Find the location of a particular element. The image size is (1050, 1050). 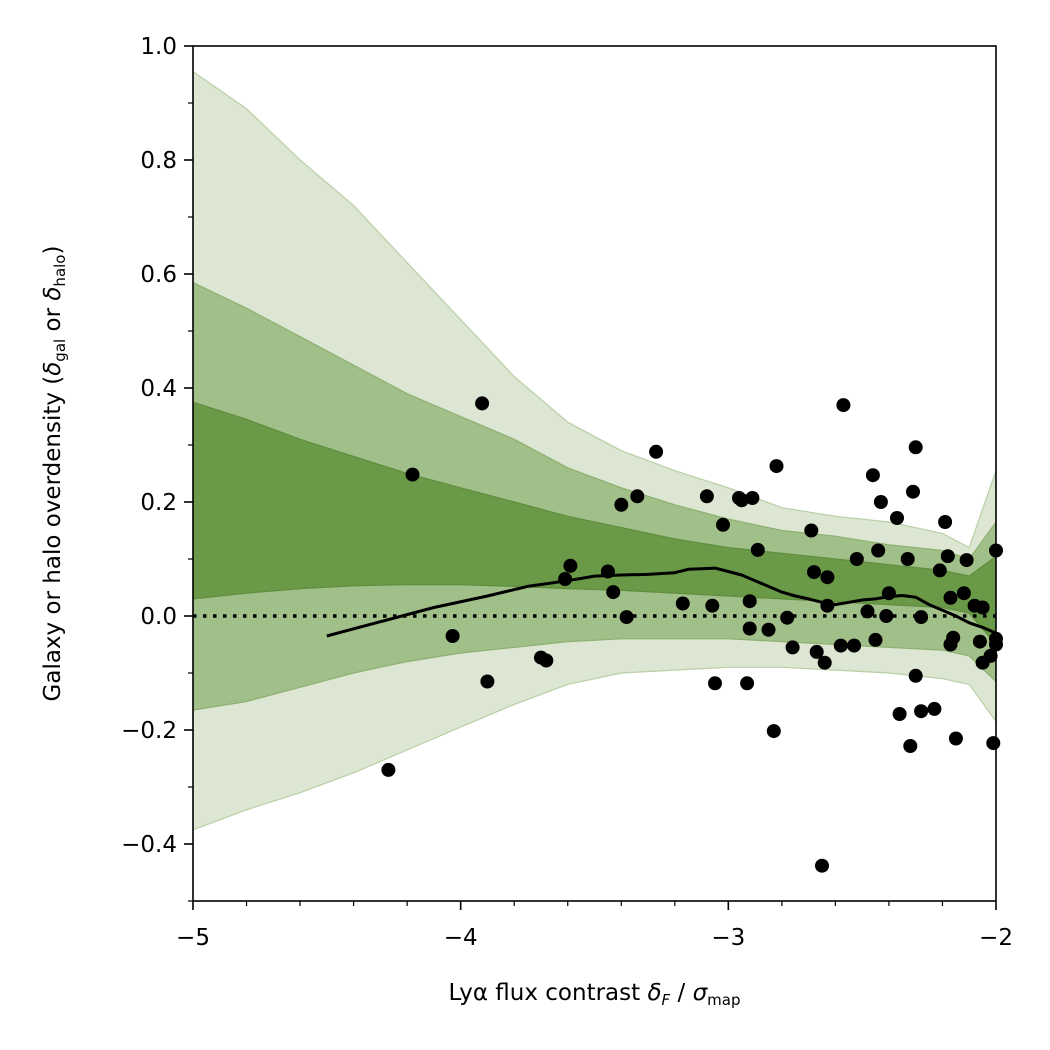

y-tick-label: −0.4 is located at coordinates (149, 845).